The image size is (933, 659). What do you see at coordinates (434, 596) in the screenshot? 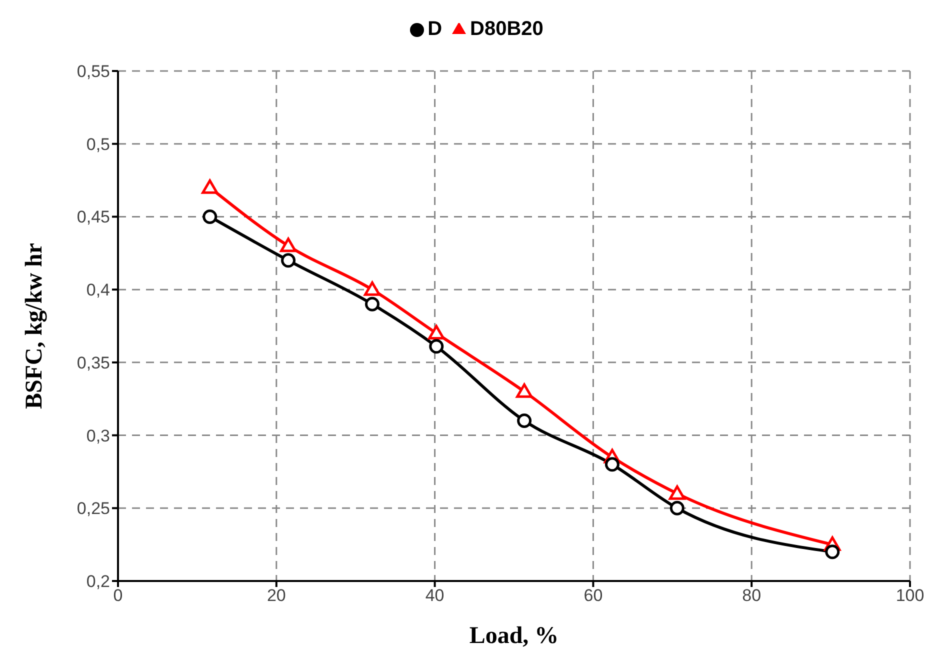
I see `x-tick-label: 40` at bounding box center [434, 596].